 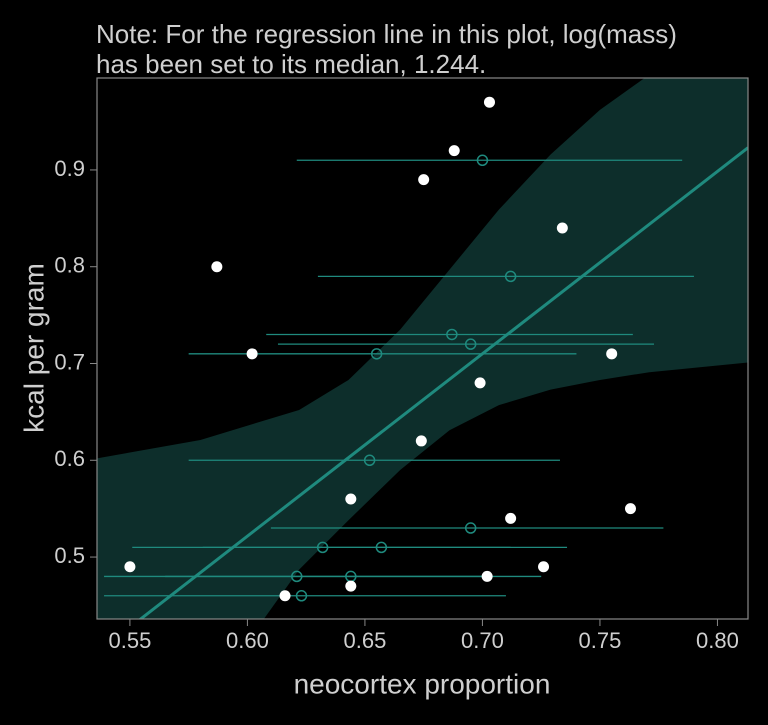 I want to click on x-axis-label: neocortex proportion, so click(x=422, y=683).